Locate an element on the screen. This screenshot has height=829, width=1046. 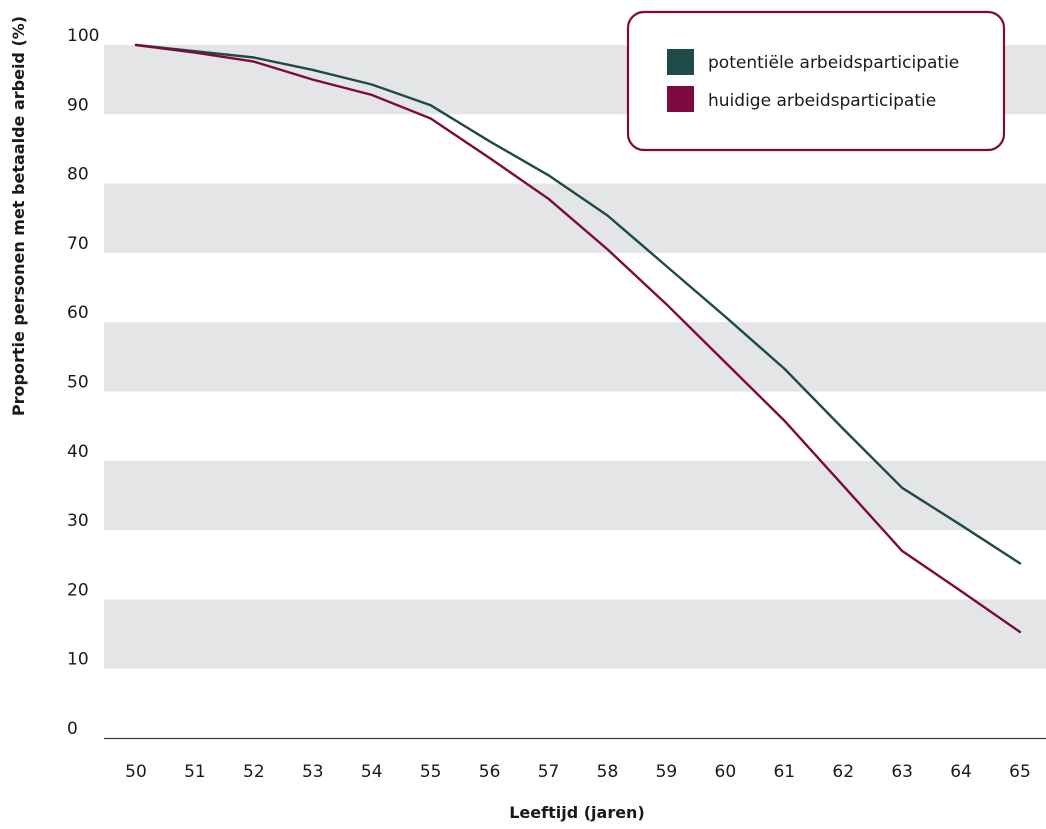
x-tick-label: 57 is located at coordinates (549, 772).